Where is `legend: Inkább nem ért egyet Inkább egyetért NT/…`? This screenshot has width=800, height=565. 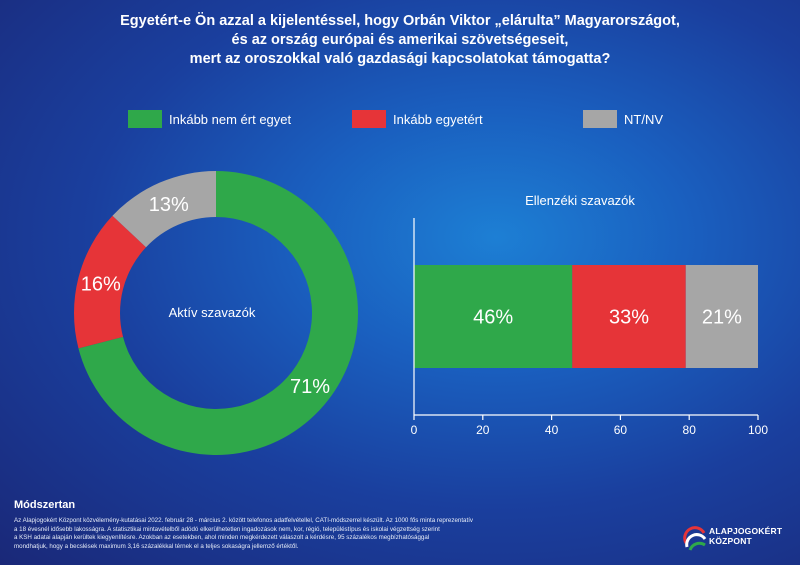 legend: Inkább nem ért egyet Inkább egyetért NT/… is located at coordinates (400, 121).